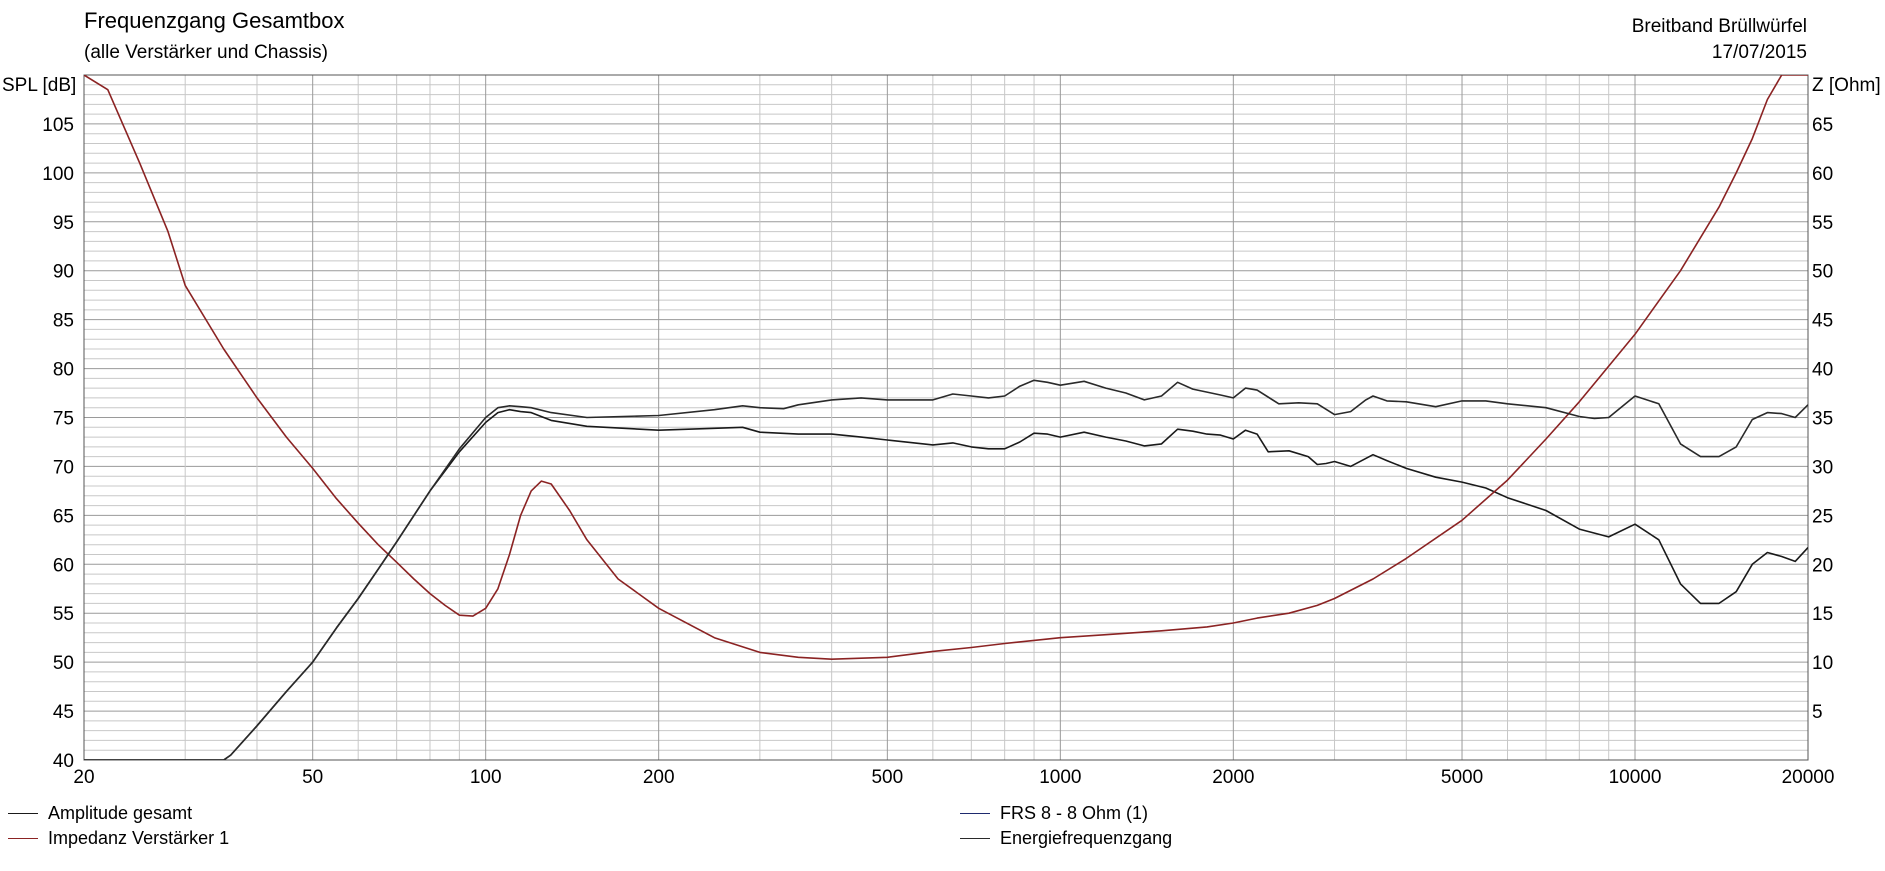 This screenshot has height=871, width=1885. Describe the element at coordinates (214, 20) in the screenshot. I see `chart-title: Frequenzgang Gesamtbox` at that location.